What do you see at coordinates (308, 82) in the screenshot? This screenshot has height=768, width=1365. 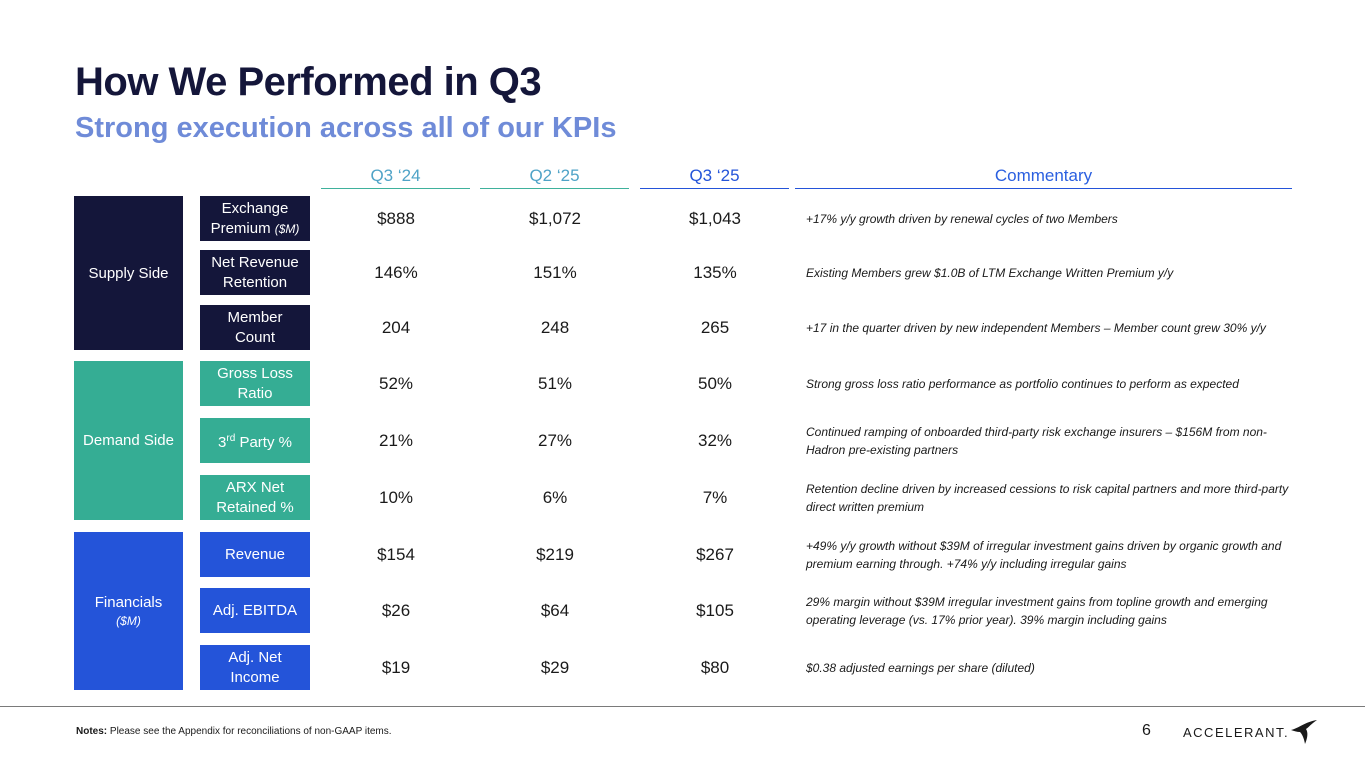 I see `page-title: How We Performed in Q3` at bounding box center [308, 82].